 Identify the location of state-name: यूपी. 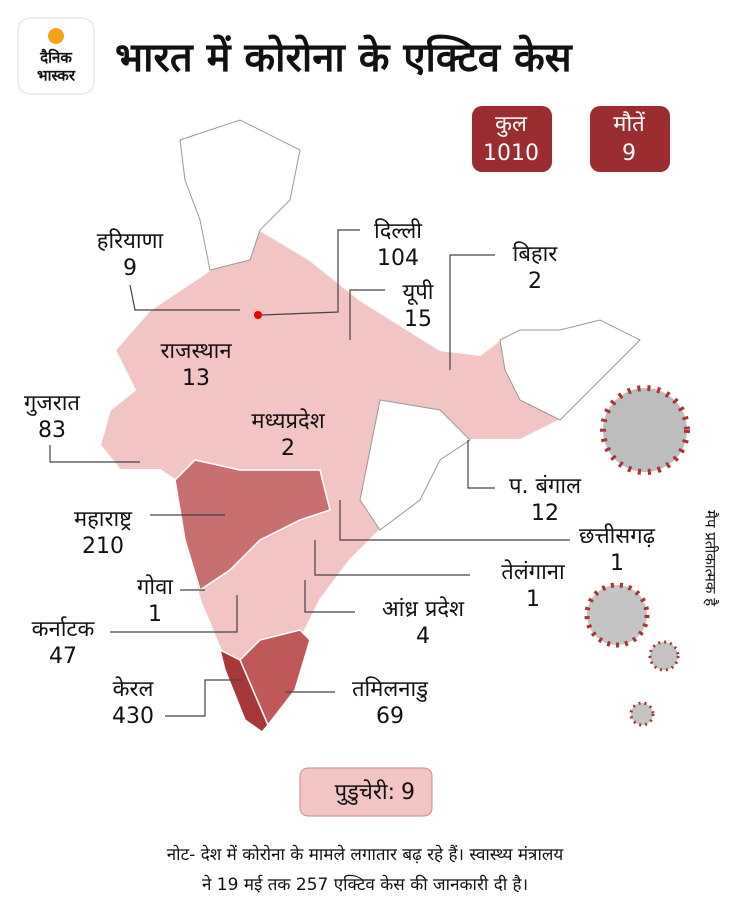
(418, 292).